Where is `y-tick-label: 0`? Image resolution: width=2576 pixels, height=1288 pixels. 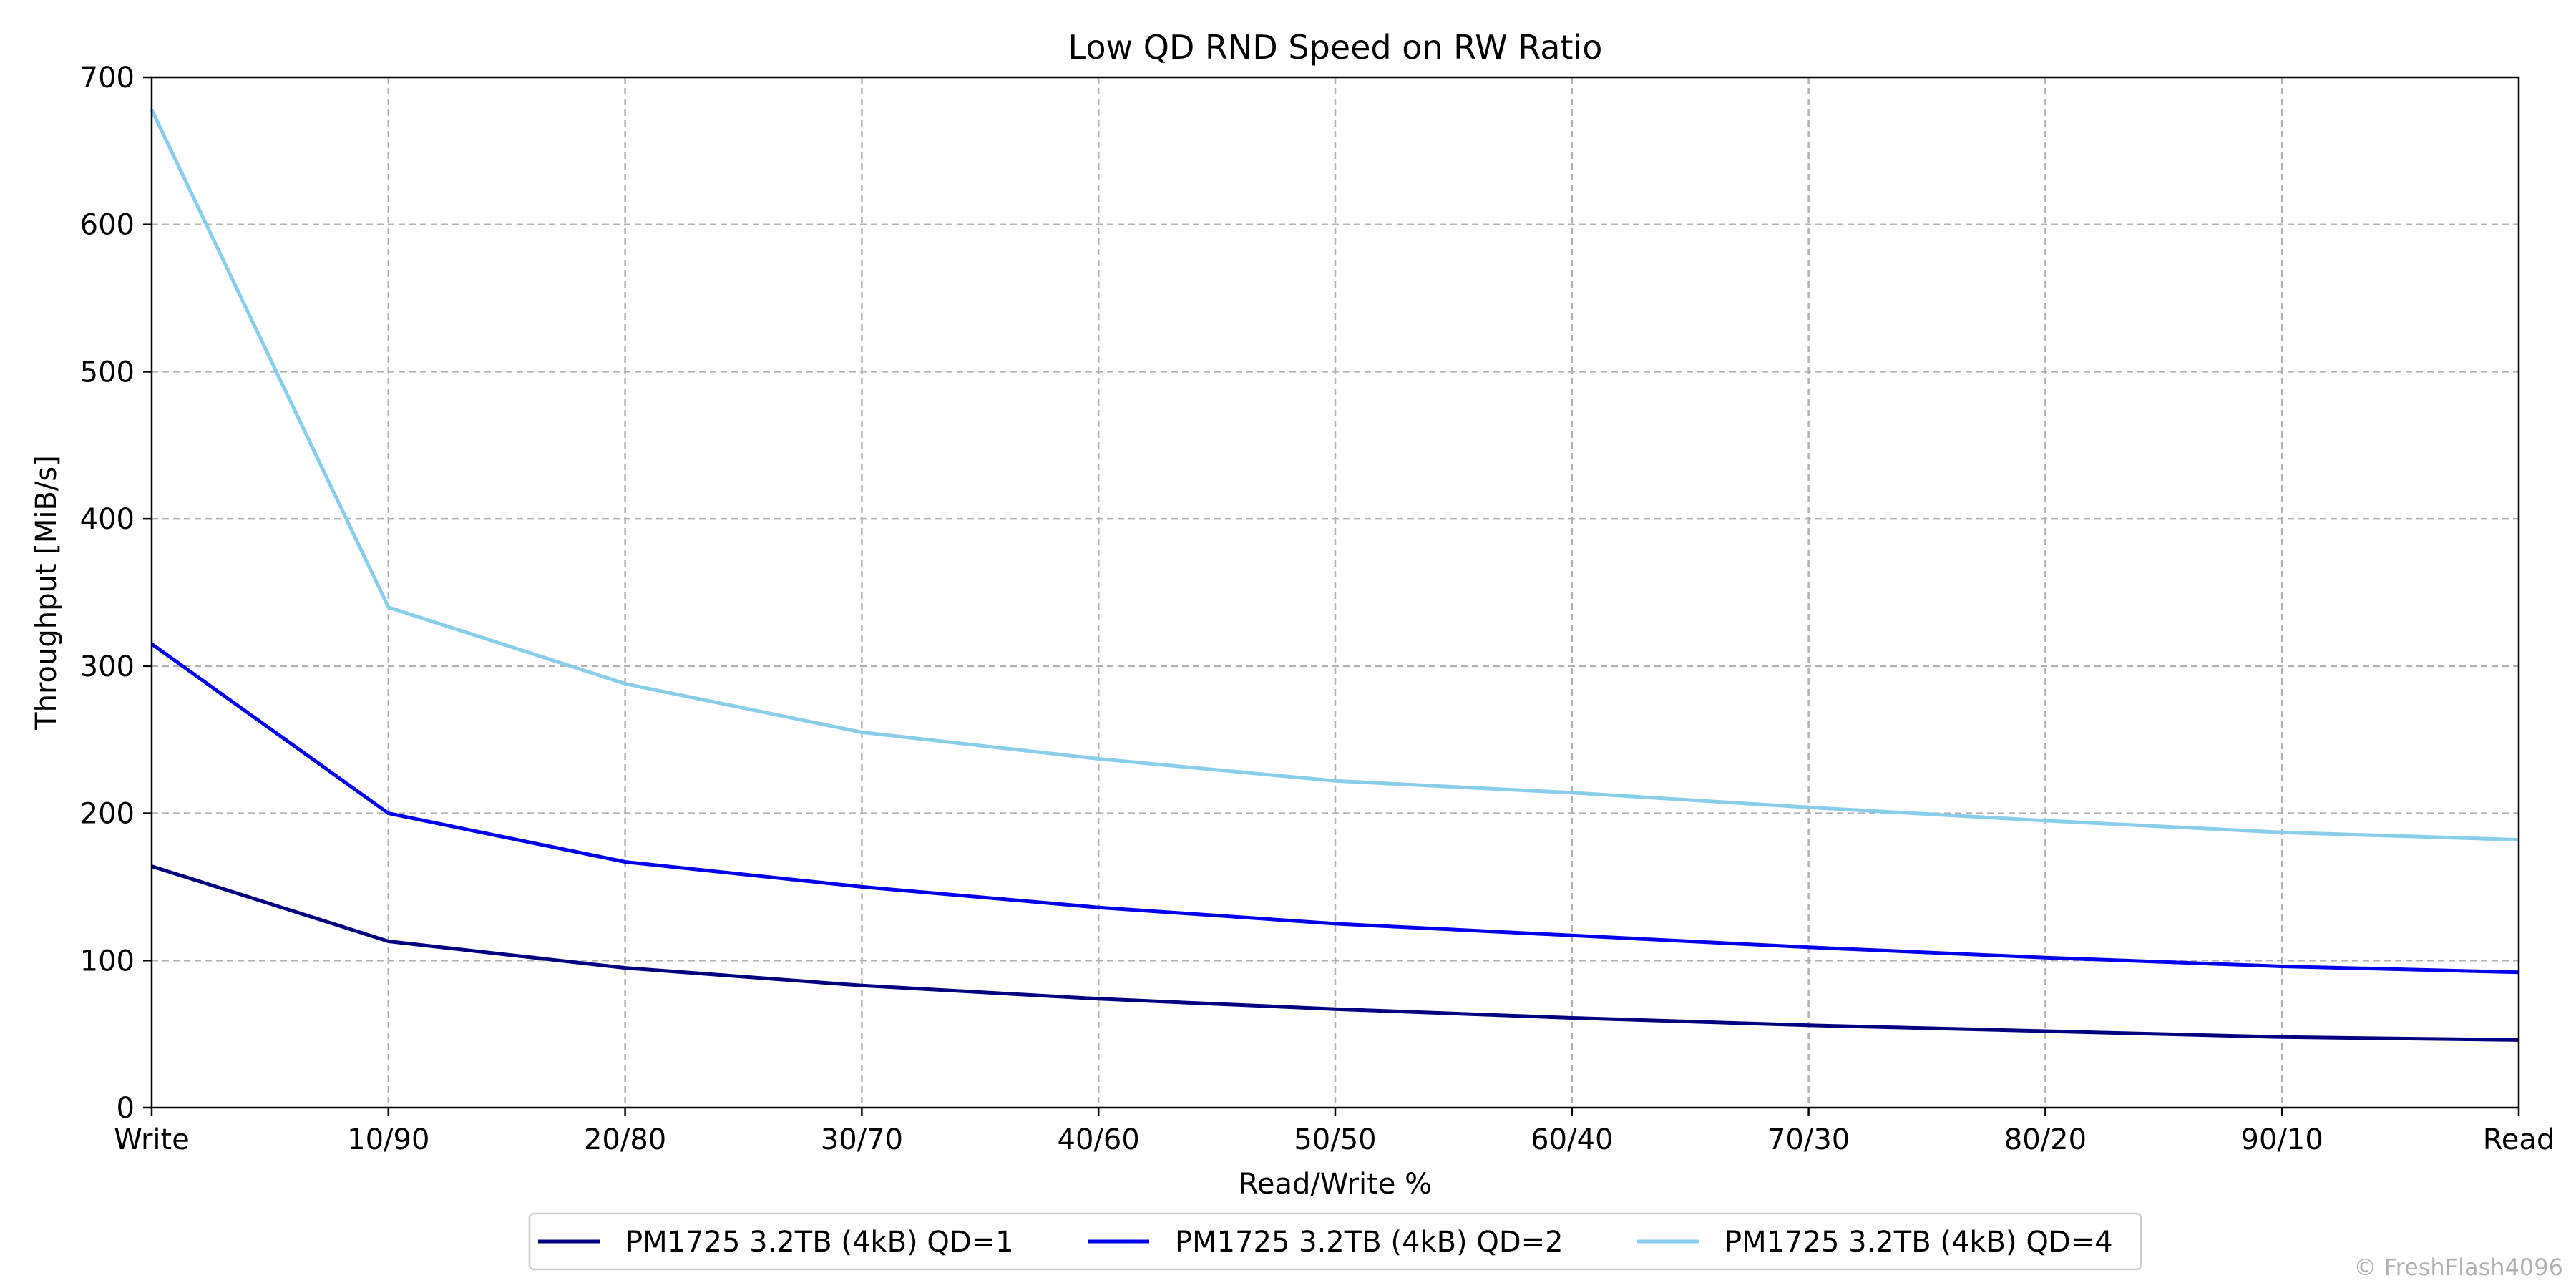
y-tick-label: 0 is located at coordinates (126, 1108).